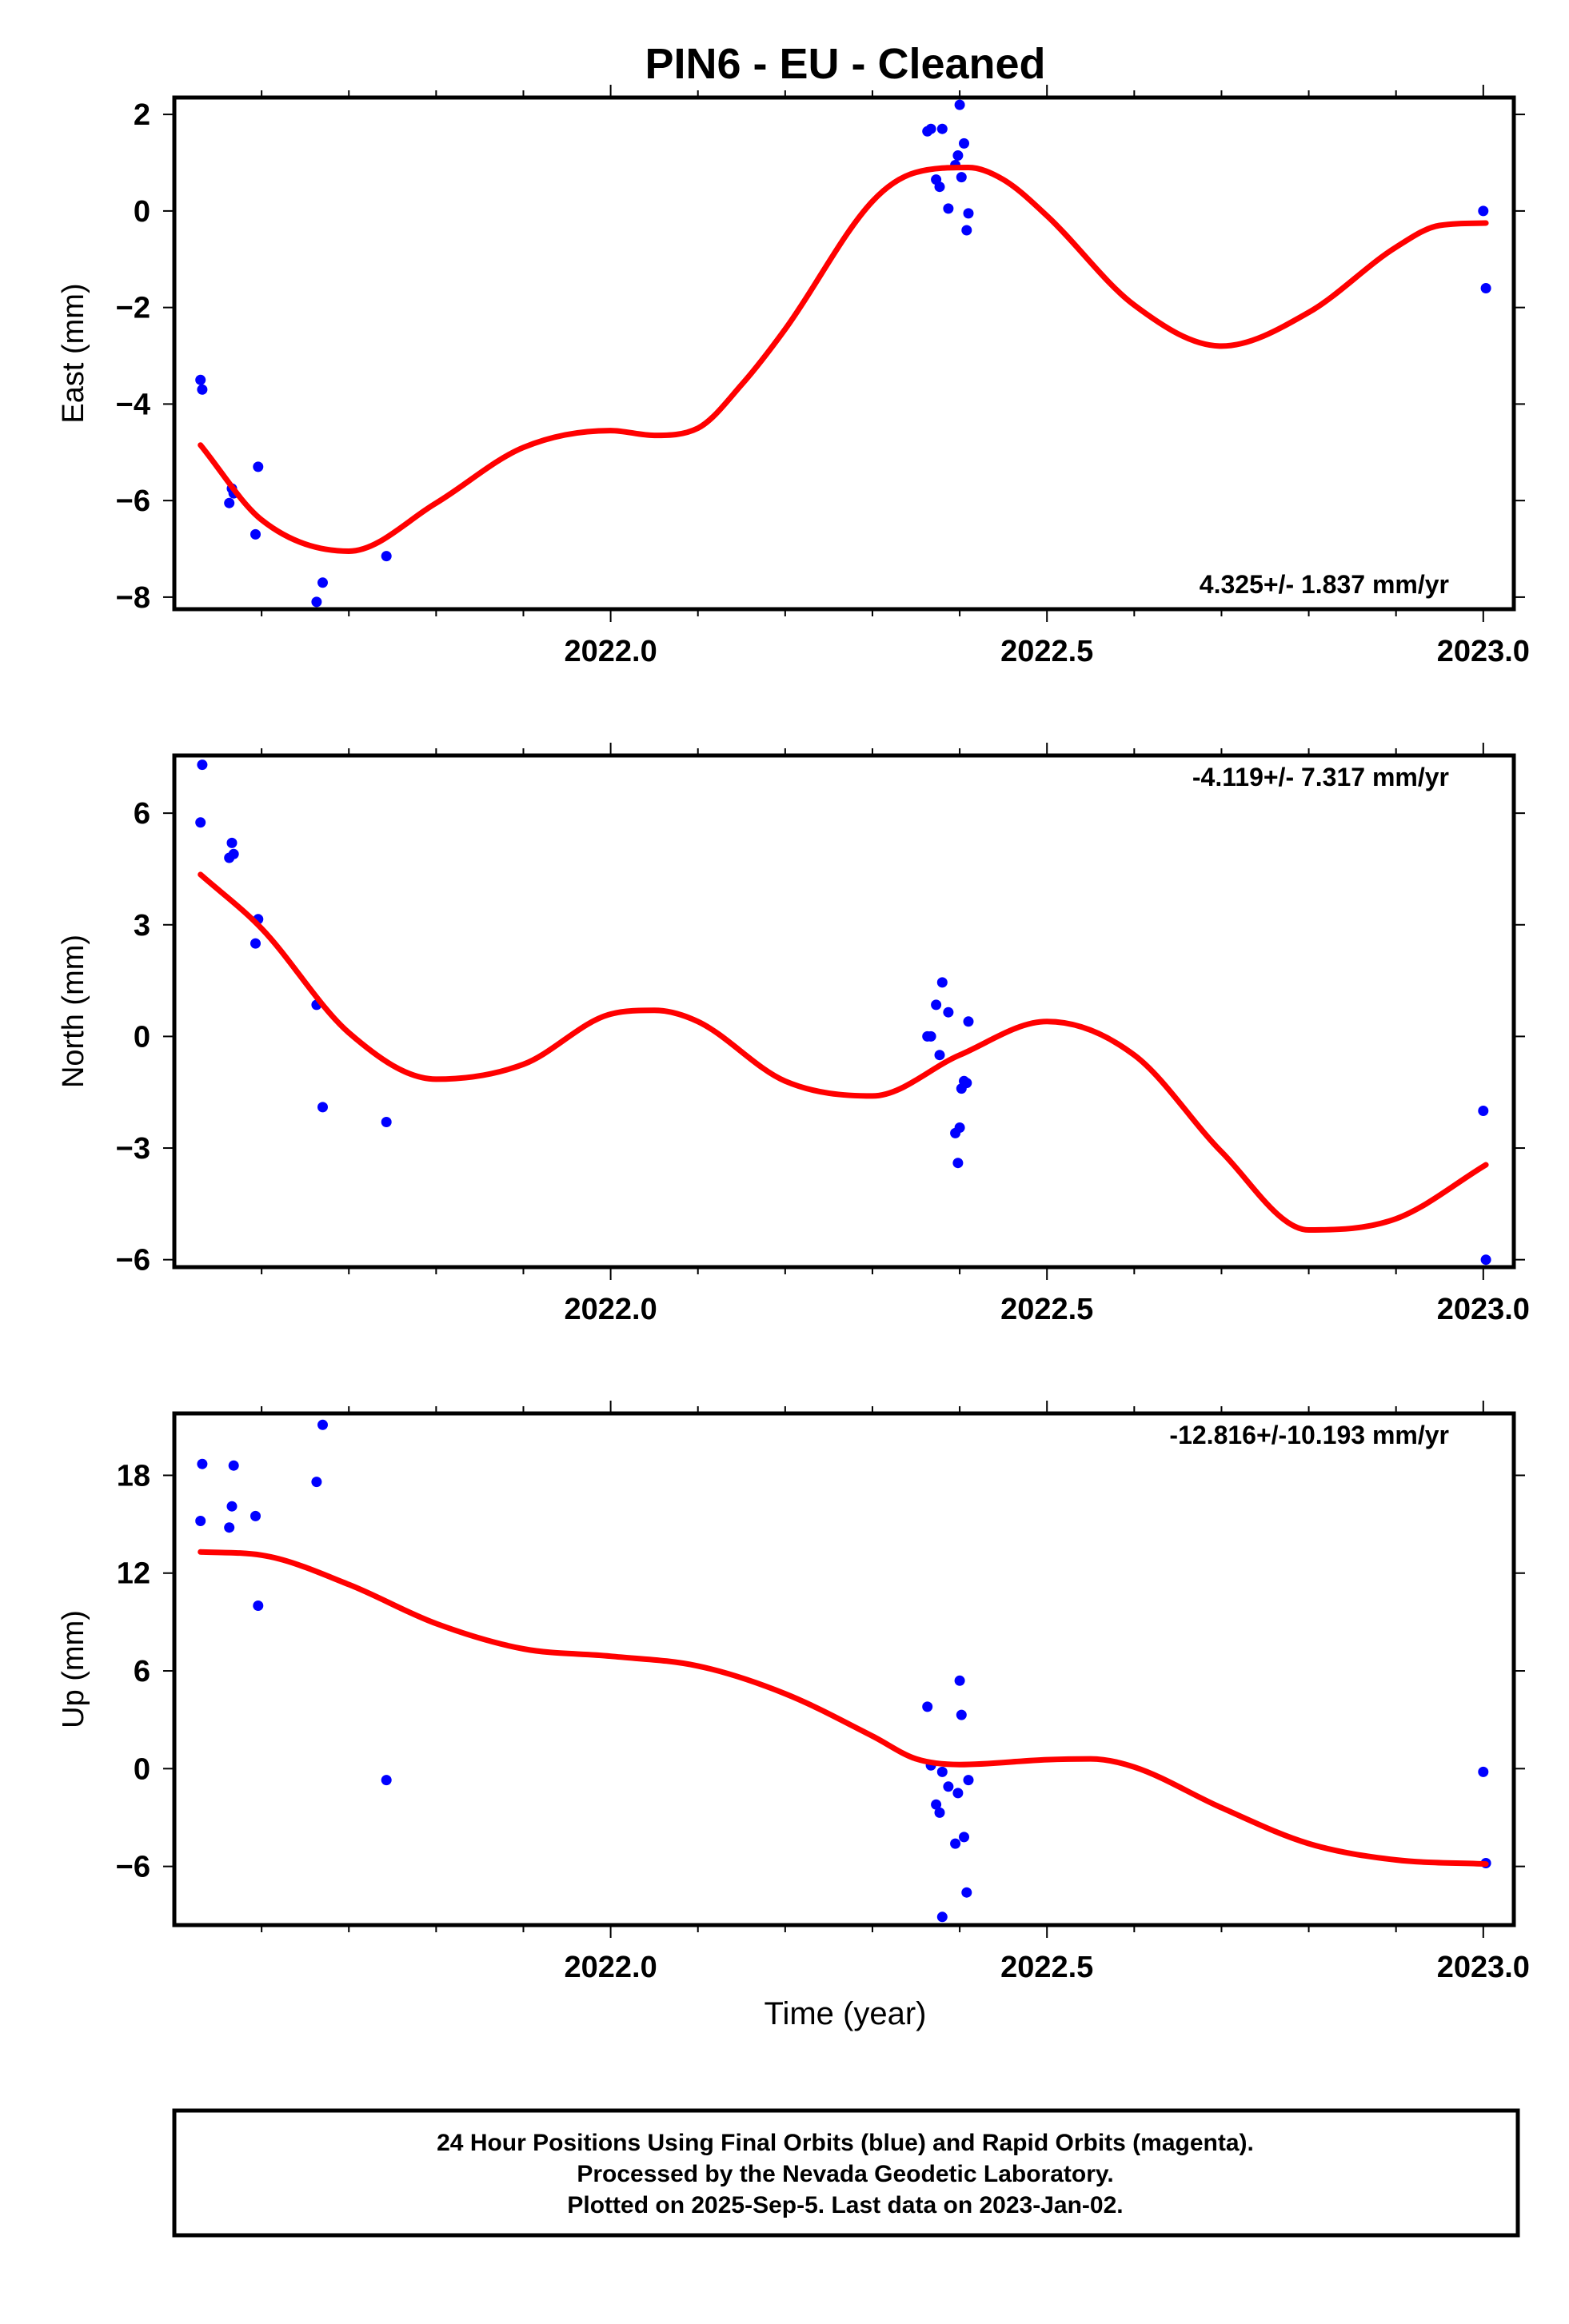 Image resolution: width=1569 pixels, height=2324 pixels. Describe the element at coordinates (1046, 1310) in the screenshot. I see `north-x-tick-label: 2022.5` at that location.